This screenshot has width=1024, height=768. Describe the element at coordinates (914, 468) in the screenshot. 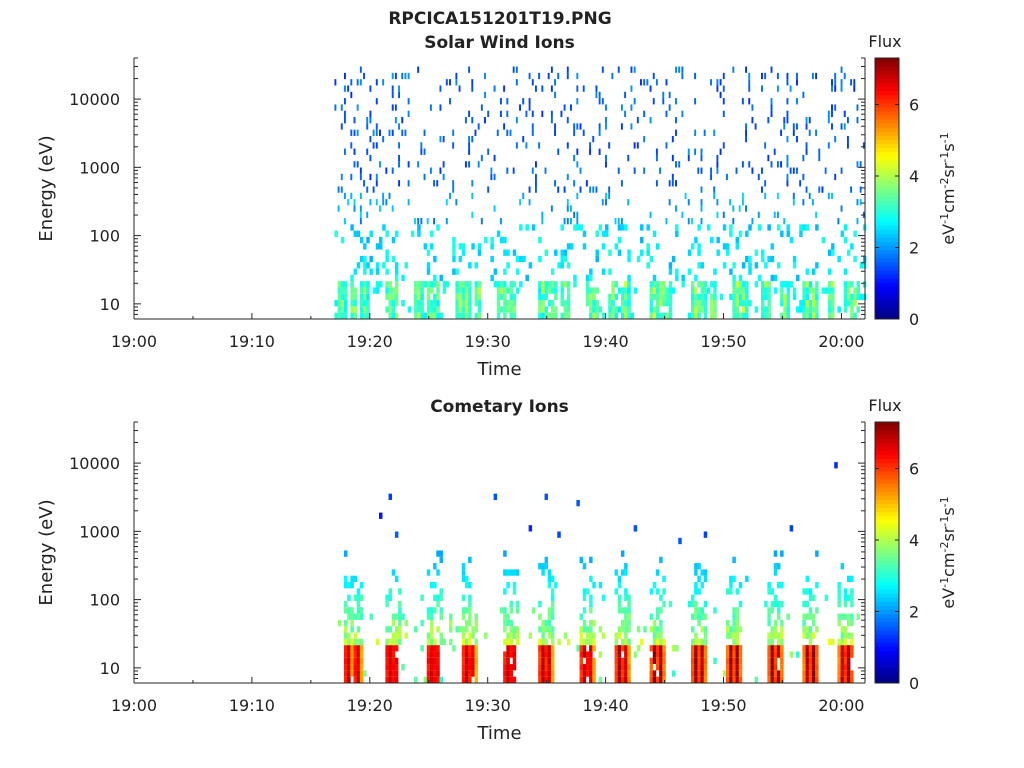

I see `colorbar-tick-label: 6` at that location.